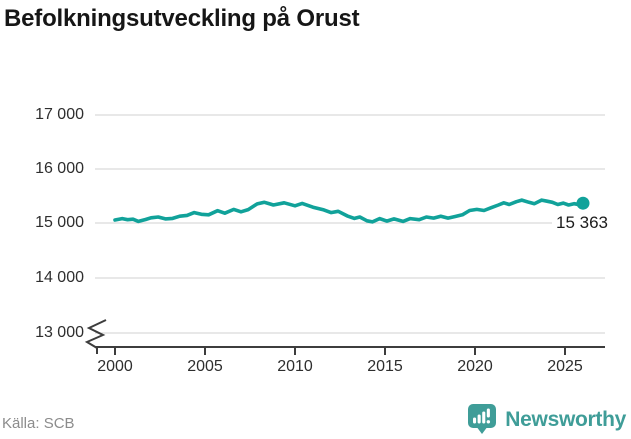 The width and height of the screenshot is (631, 439). I want to click on y-tick-label: 13 000, so click(59, 332).